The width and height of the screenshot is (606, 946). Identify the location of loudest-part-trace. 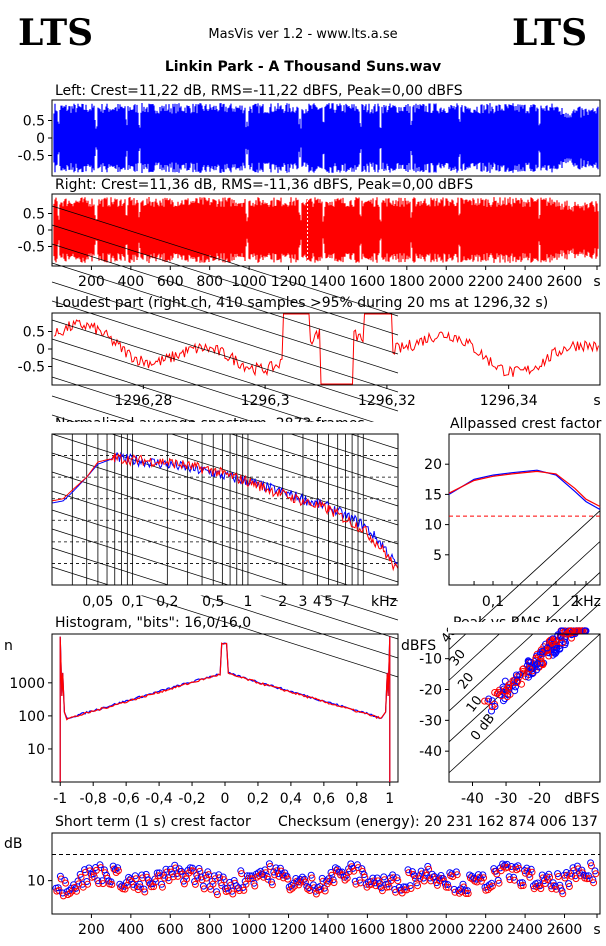
(326, 349).